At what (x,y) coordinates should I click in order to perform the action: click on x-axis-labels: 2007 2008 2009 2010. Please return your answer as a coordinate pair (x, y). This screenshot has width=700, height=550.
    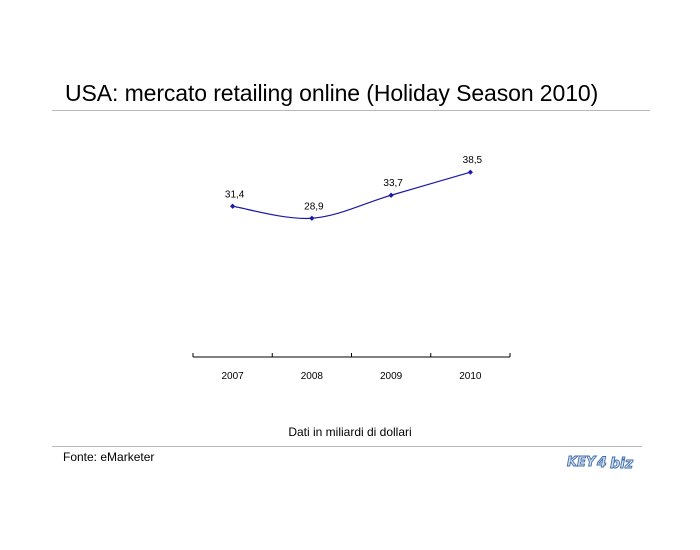
    Looking at the image, I should click on (352, 376).